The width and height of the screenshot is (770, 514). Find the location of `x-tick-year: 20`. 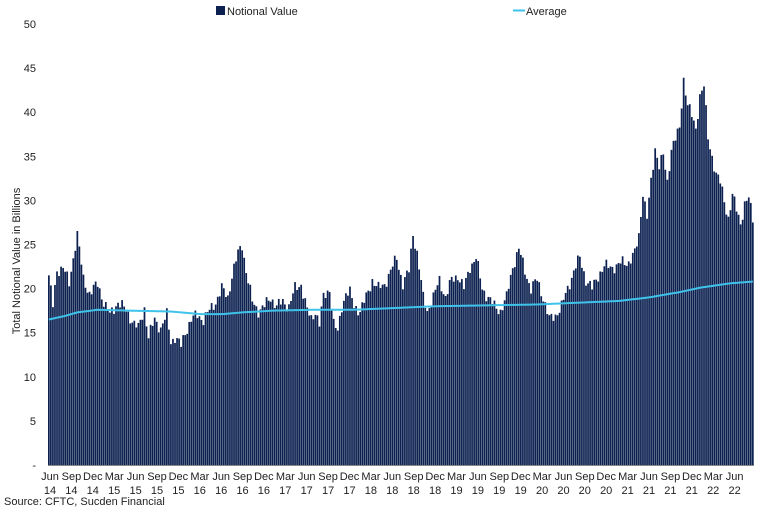

x-tick-year: 20 is located at coordinates (563, 491).